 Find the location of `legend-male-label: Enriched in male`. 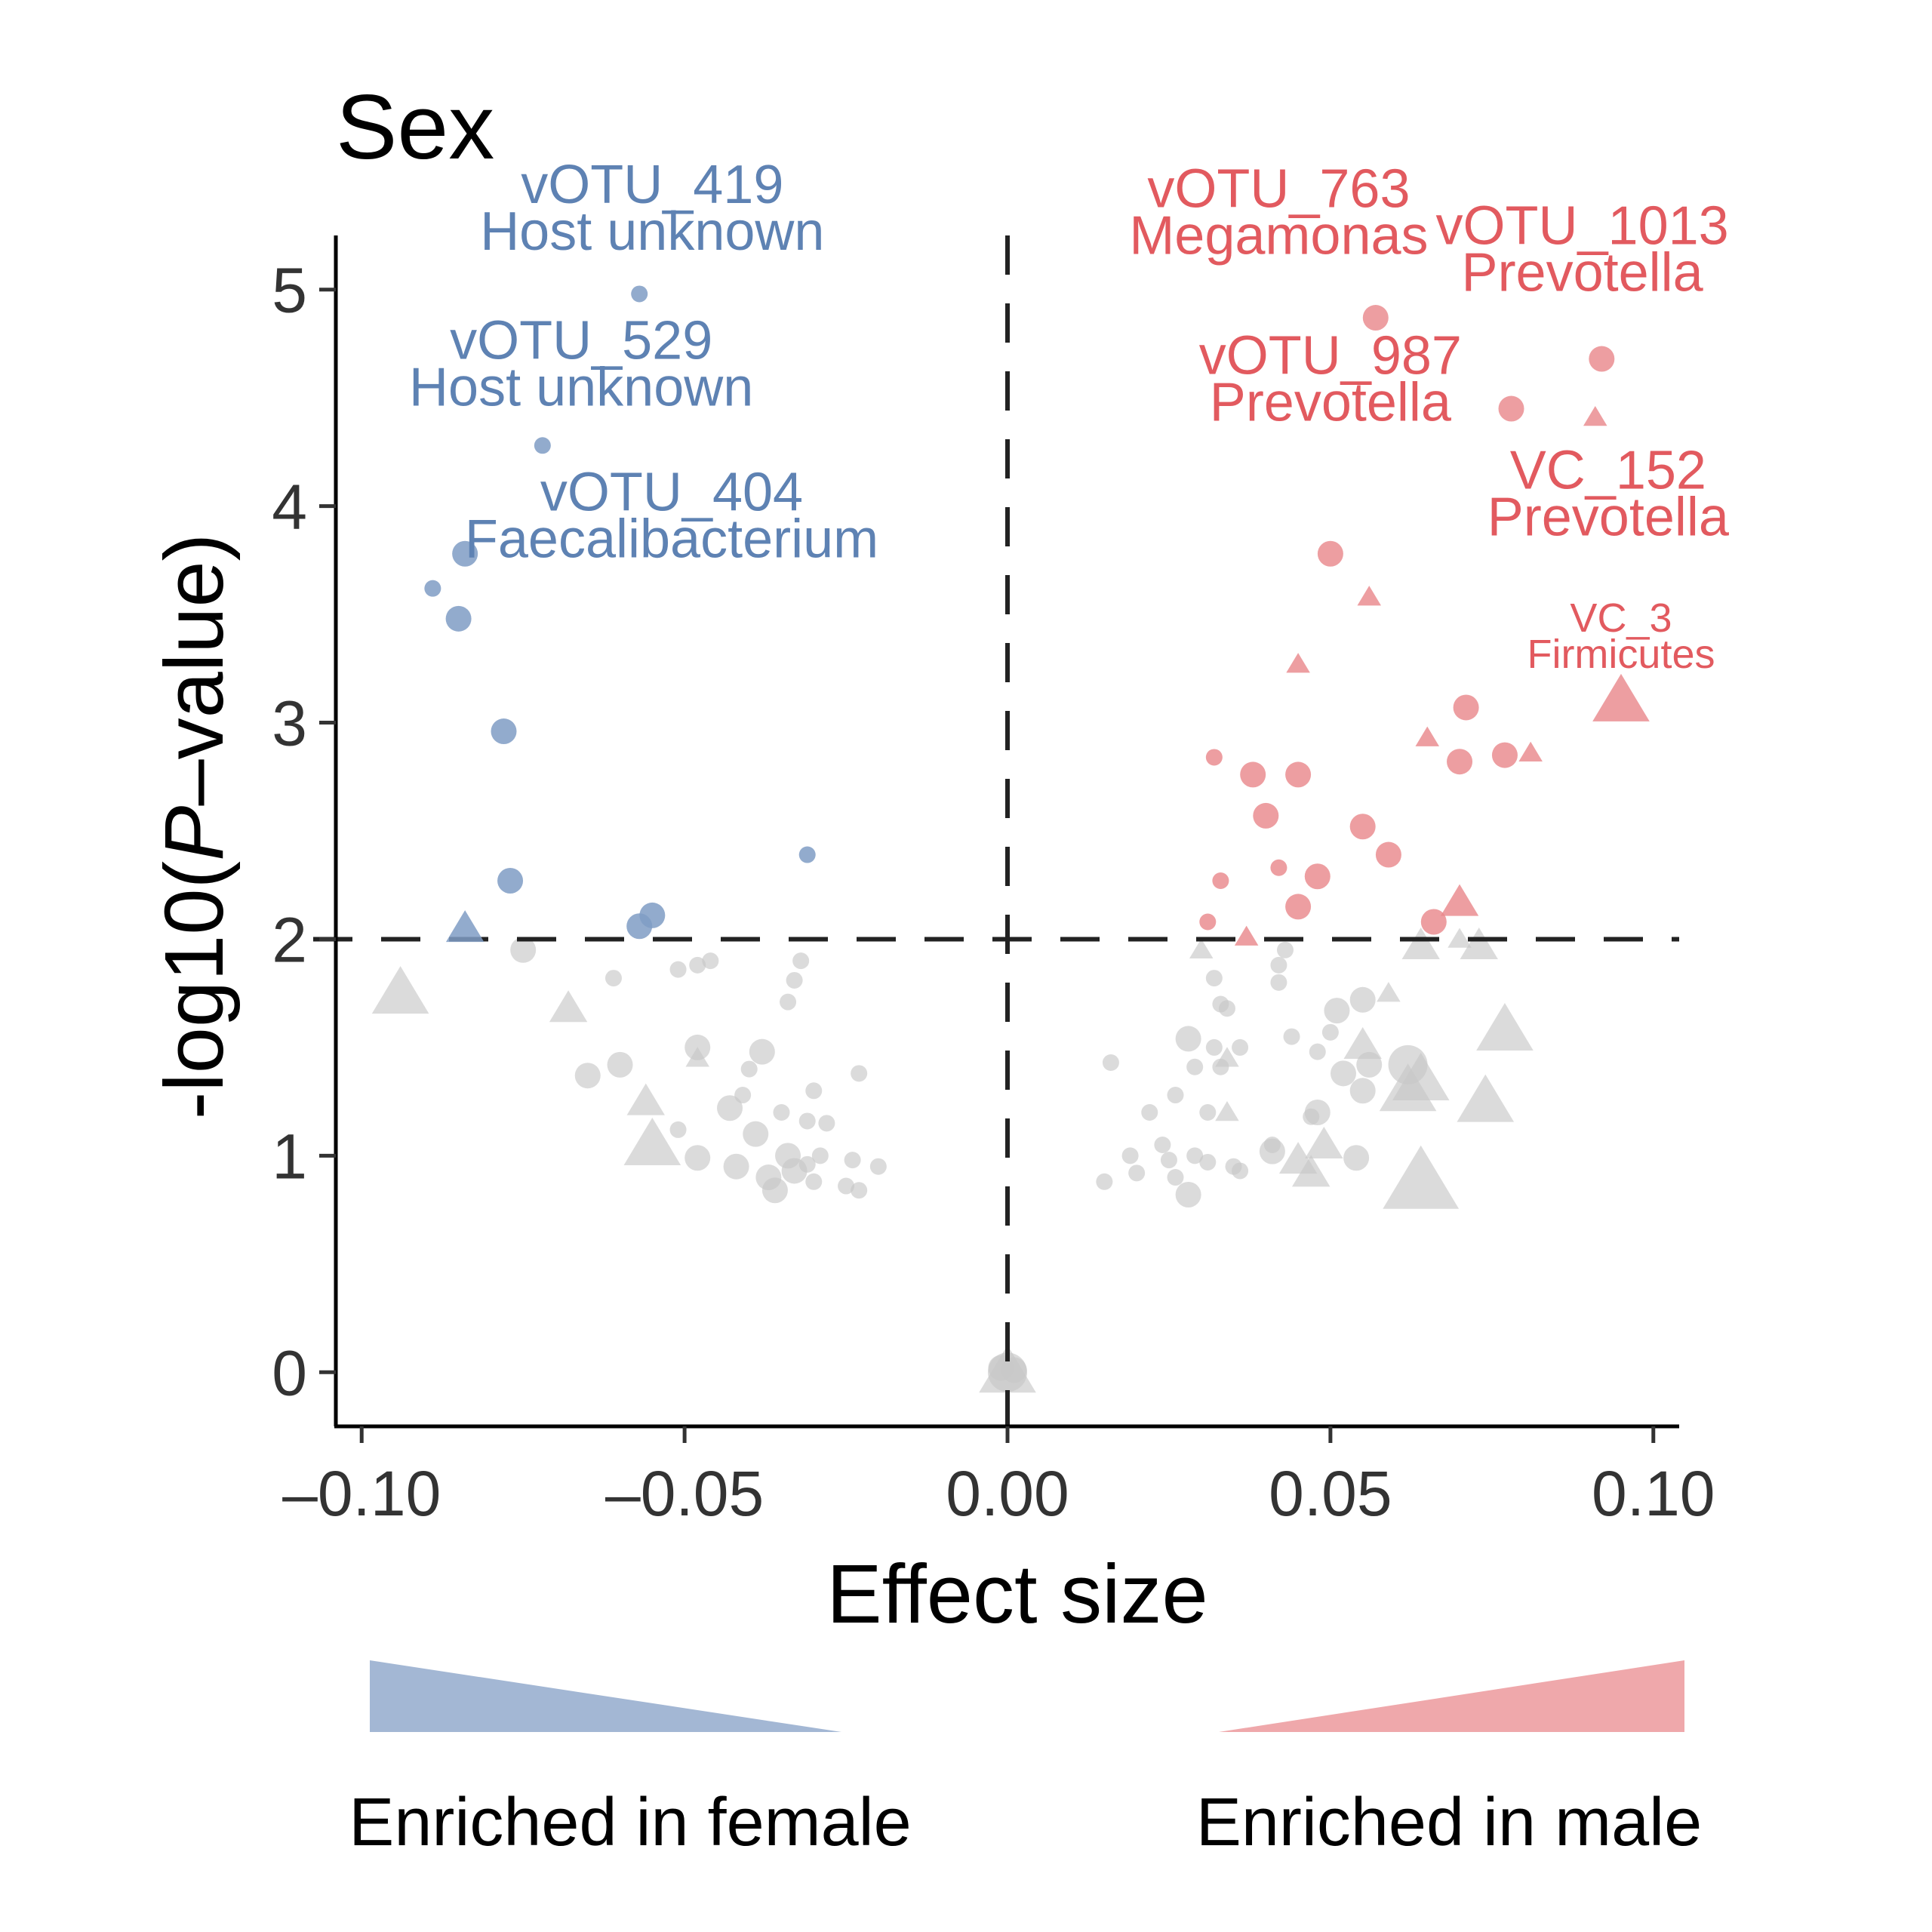

legend-male-label: Enriched in male is located at coordinates (1449, 1822).